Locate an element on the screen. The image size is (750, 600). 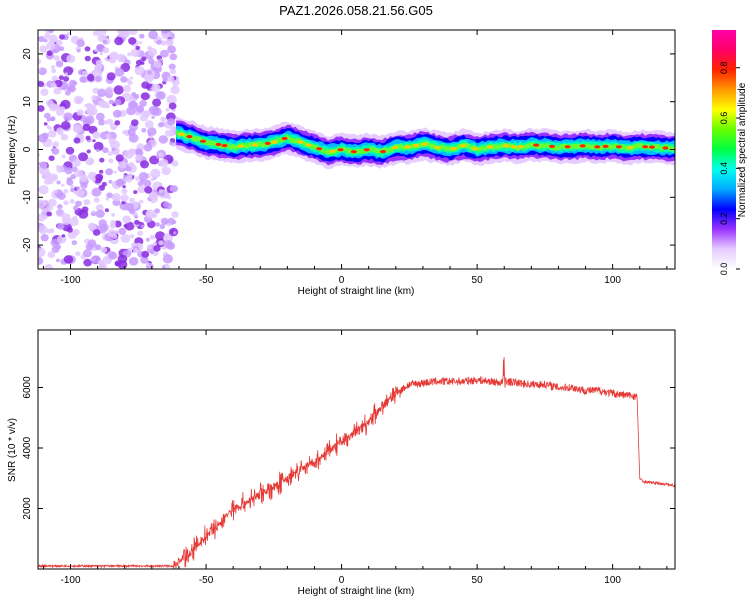
y-tick-label: -10 is located at coordinates (27, 197).